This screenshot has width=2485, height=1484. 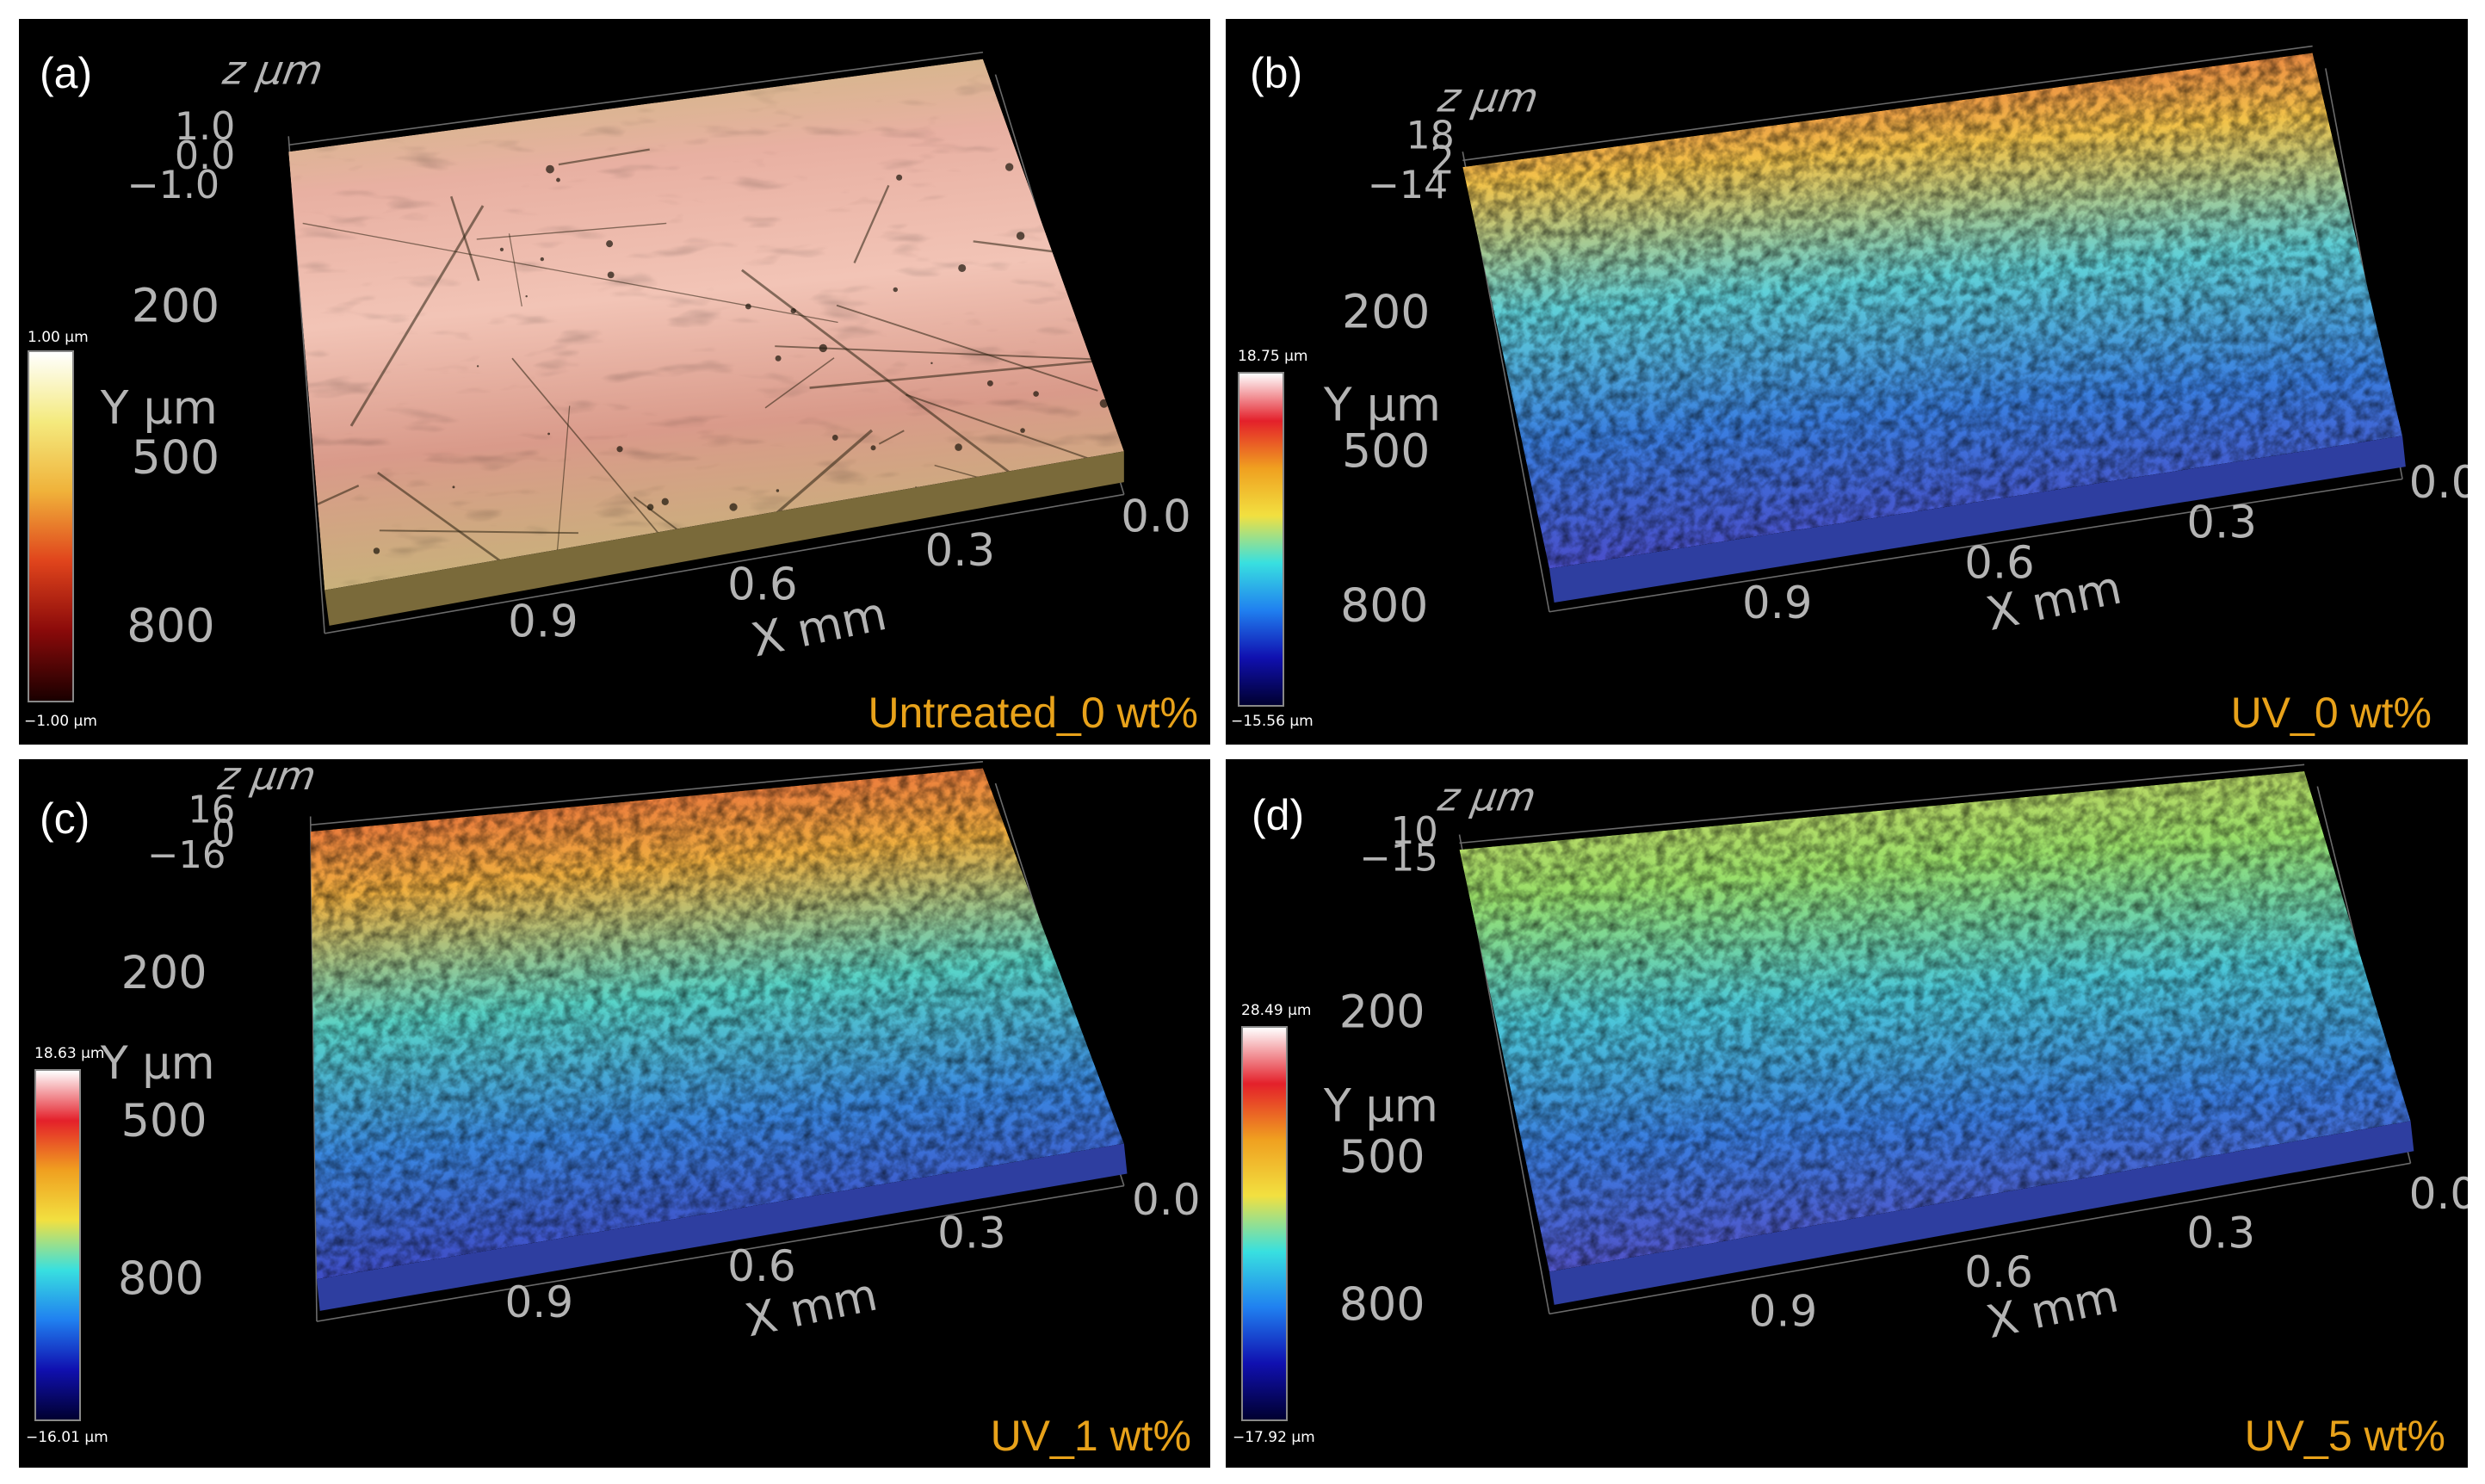 What do you see at coordinates (2344, 1436) in the screenshot?
I see `panel-caption: UV_5 wt%` at bounding box center [2344, 1436].